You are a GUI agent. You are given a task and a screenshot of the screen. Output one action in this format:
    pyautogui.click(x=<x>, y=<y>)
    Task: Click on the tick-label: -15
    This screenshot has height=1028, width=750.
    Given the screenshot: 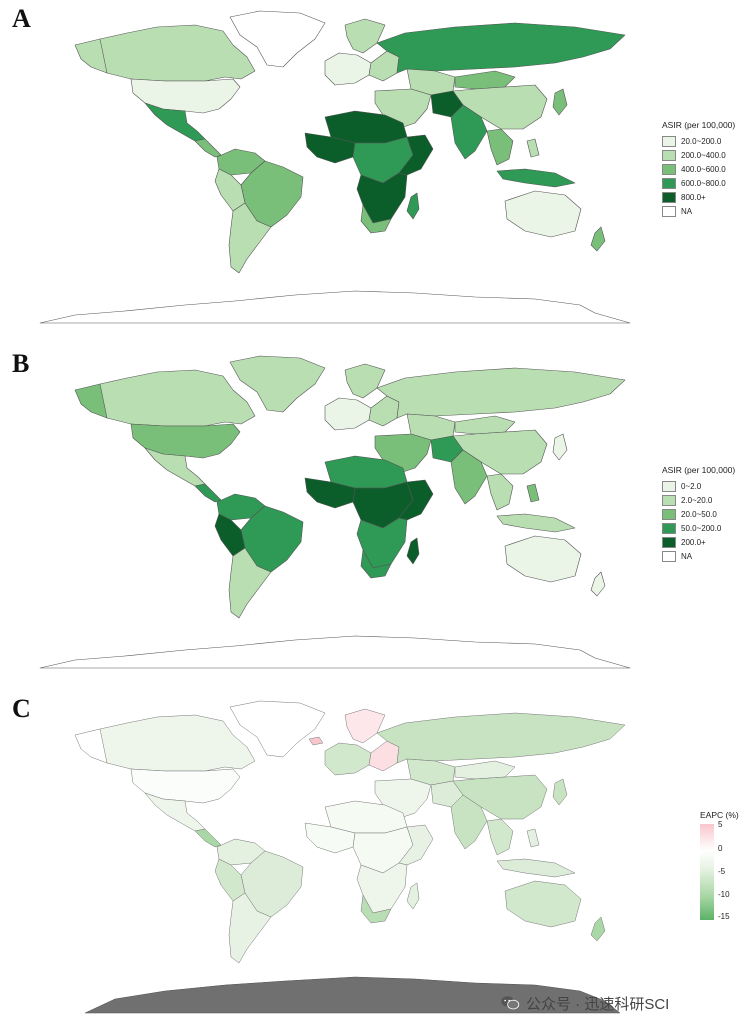 What is the action you would take?
    pyautogui.click(x=724, y=916)
    